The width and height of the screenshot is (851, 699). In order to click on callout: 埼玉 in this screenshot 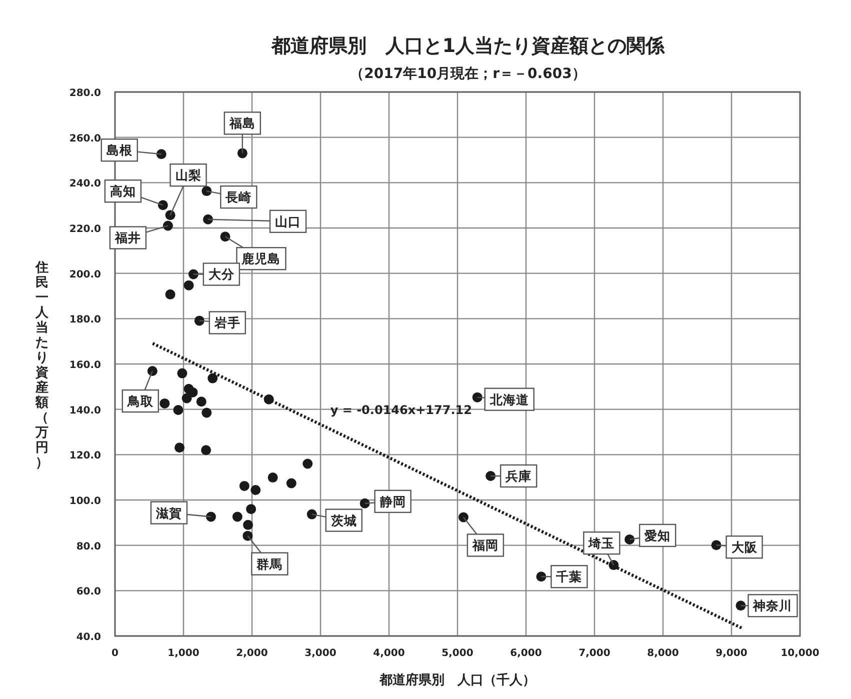, I will do `click(601, 548)`.